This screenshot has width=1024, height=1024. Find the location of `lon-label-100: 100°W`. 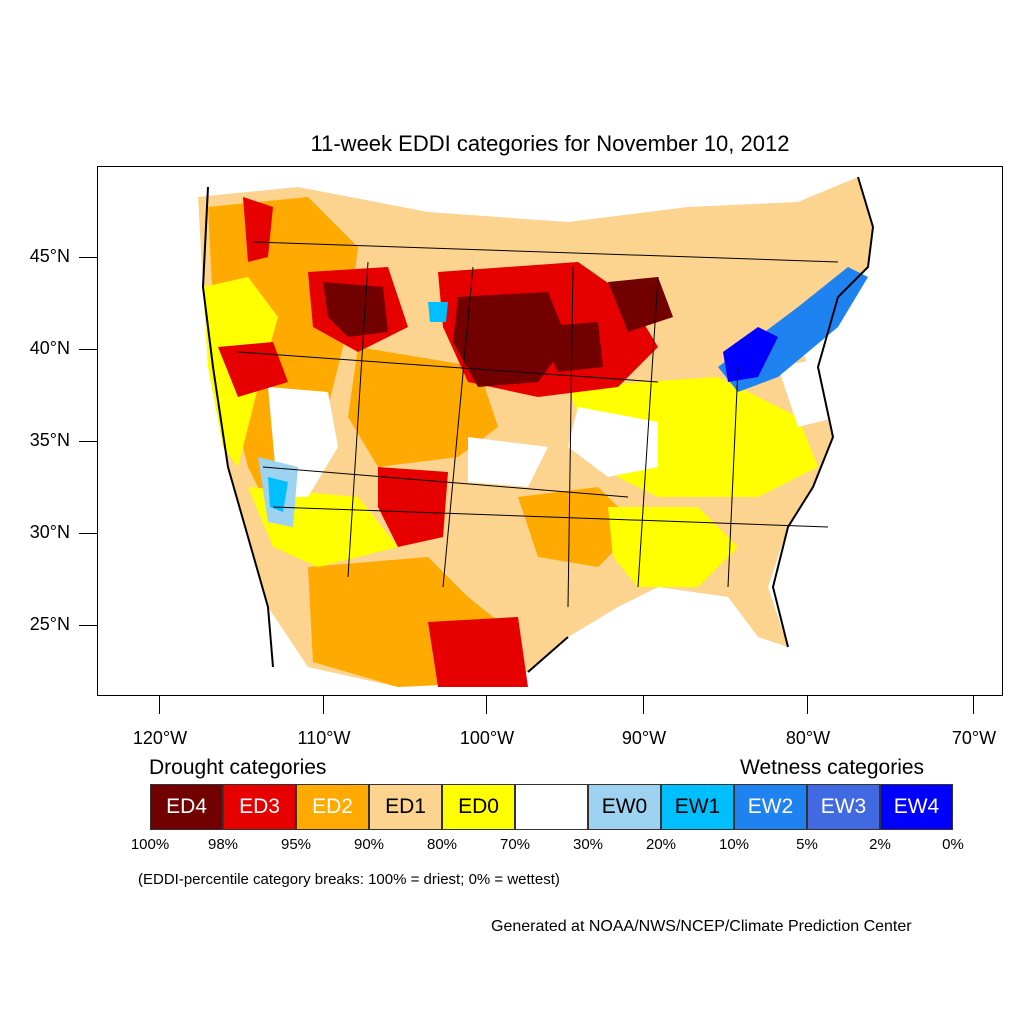

lon-label-100: 100°W is located at coordinates (487, 738).